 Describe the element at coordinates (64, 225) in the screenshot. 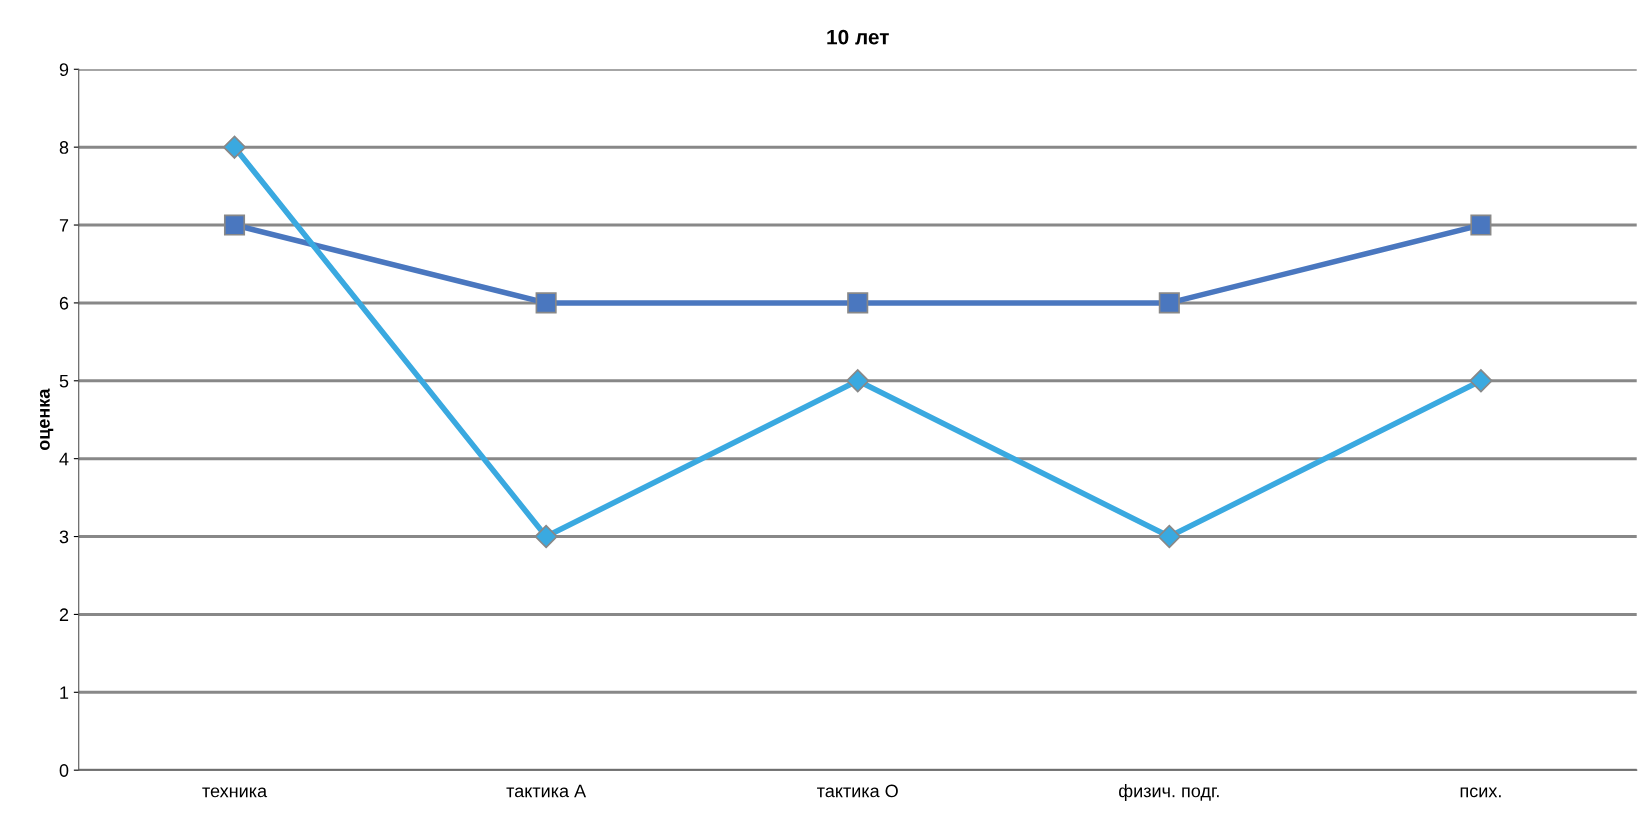

I see `y-tick-label: 7` at that location.